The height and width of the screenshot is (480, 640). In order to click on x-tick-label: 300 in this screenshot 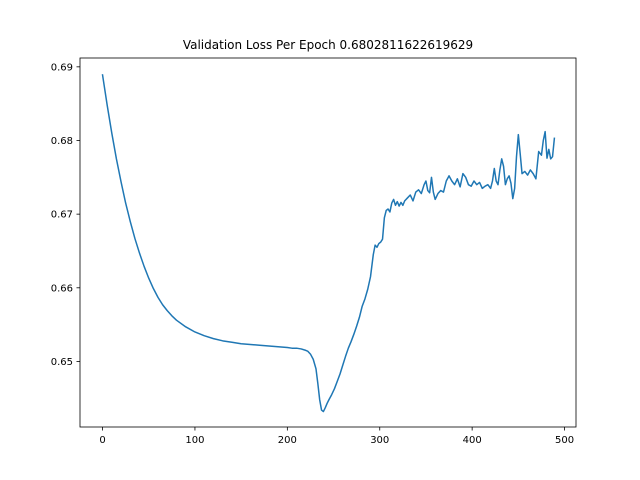, I will do `click(379, 440)`.